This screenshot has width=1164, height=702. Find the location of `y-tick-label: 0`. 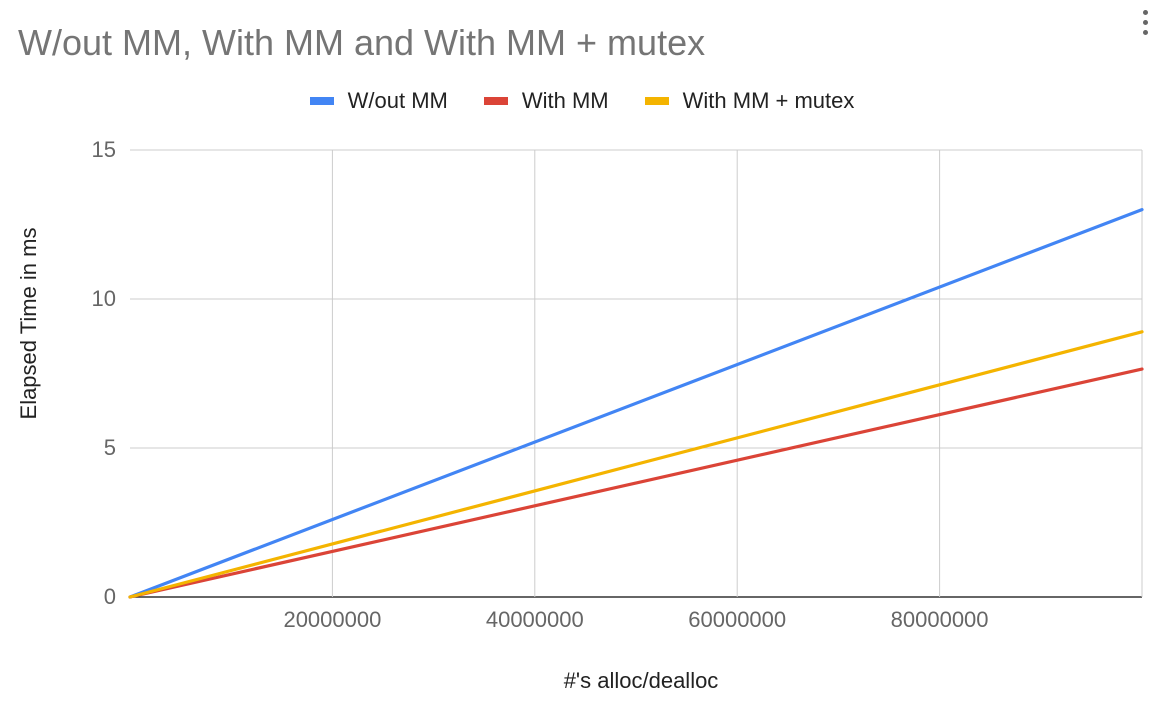

y-tick-label: 0 is located at coordinates (110, 596).